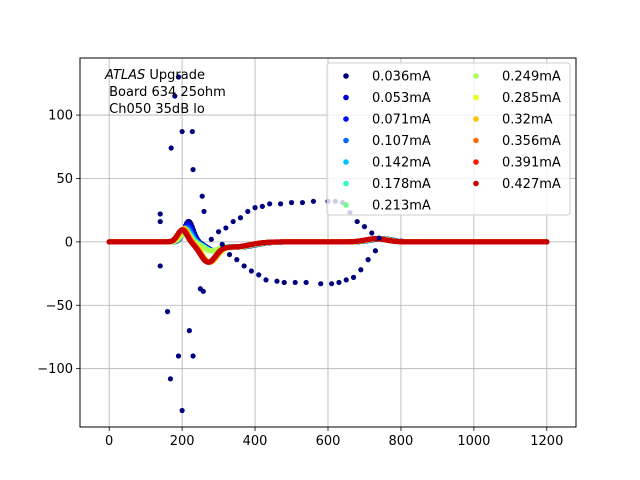 The image size is (640, 480). Describe the element at coordinates (60, 116) in the screenshot. I see `y-tick-label: 100` at that location.